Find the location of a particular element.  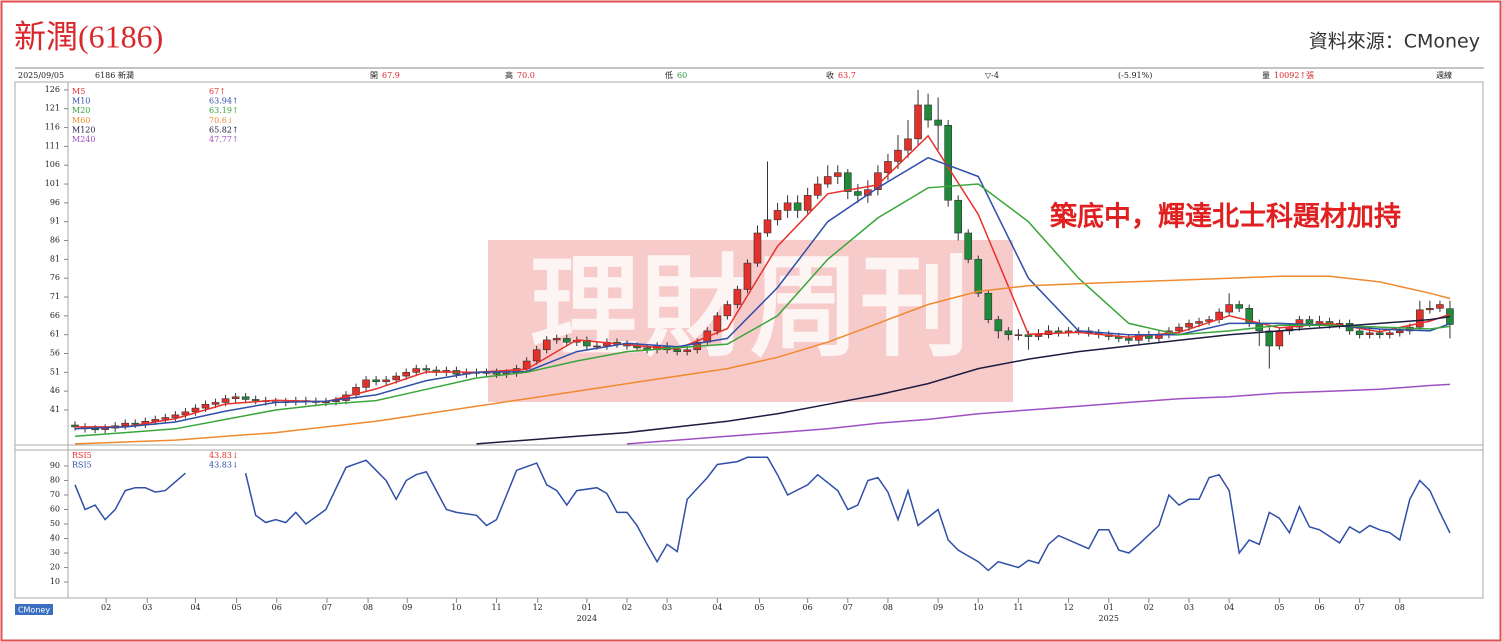

year-label: 2024 is located at coordinates (587, 618).